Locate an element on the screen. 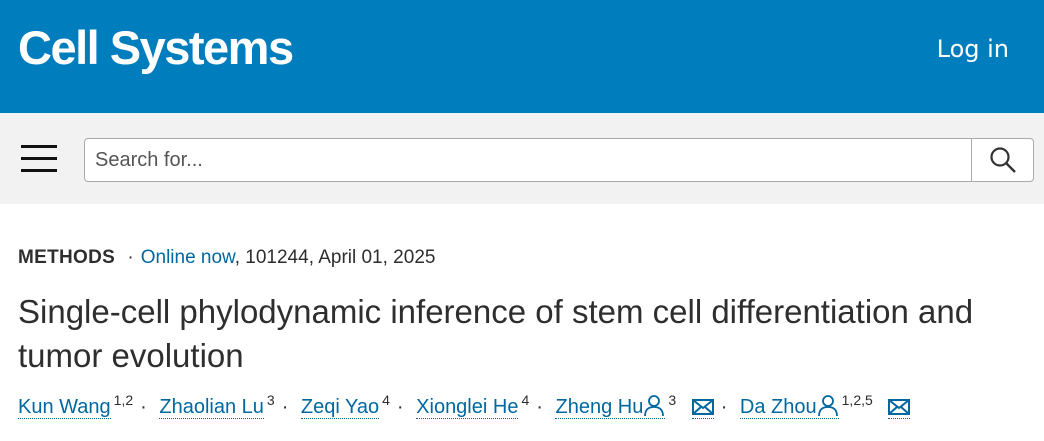  author-link: Zhaolian Lu is located at coordinates (211, 407).